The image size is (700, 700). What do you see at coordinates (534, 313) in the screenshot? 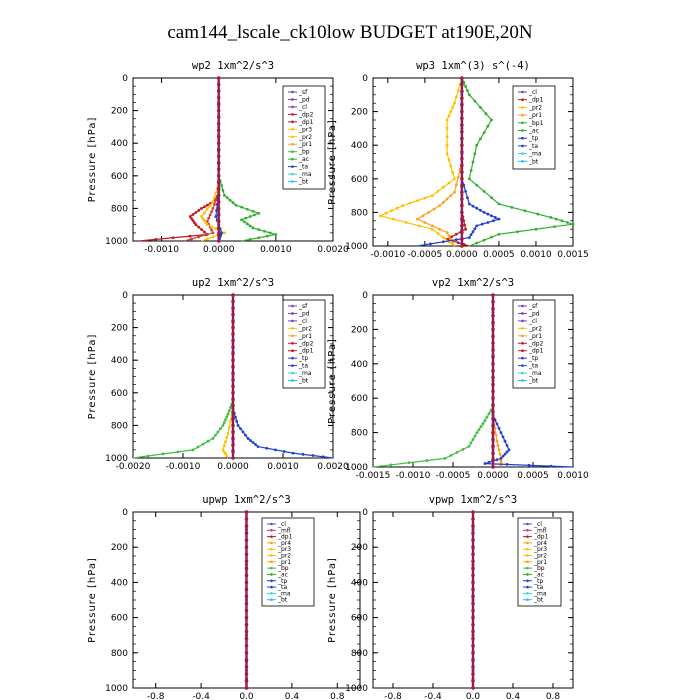
I see `legend-entry: _pd` at bounding box center [534, 313].